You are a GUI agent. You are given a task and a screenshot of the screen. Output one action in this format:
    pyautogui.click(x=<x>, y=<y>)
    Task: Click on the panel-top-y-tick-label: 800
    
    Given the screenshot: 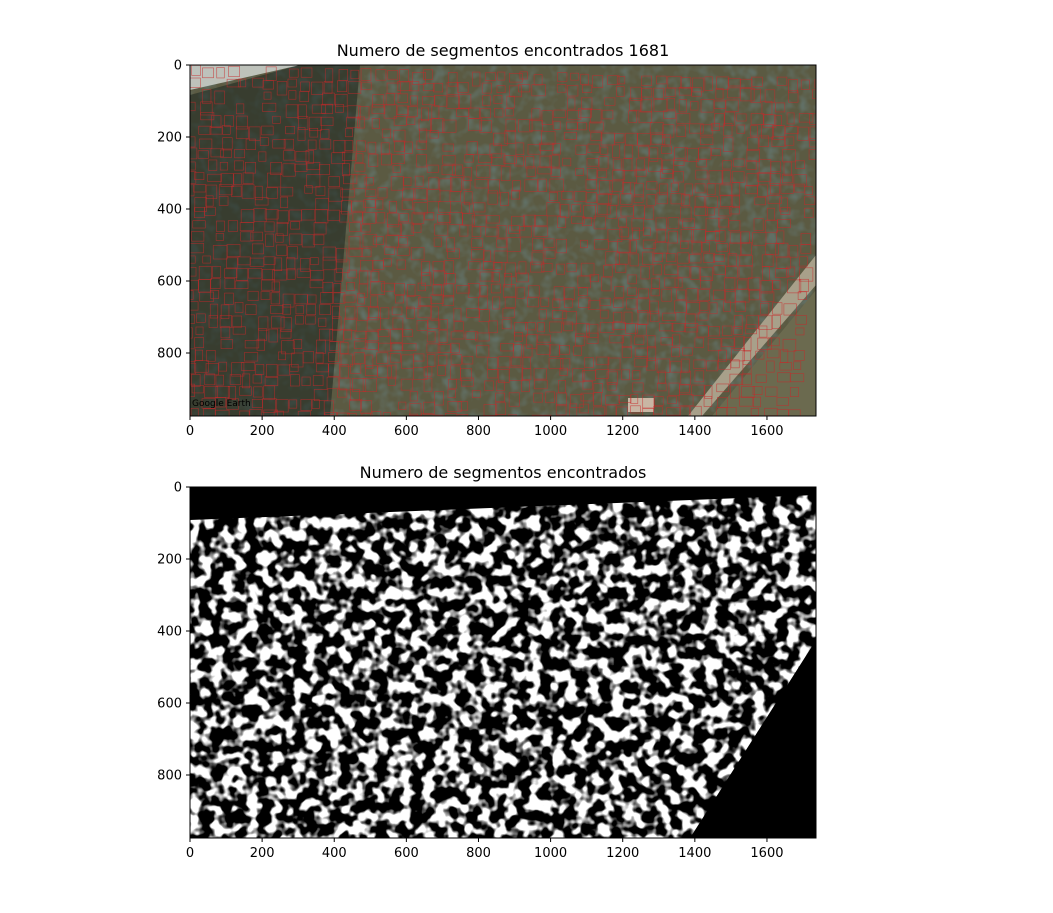 What is the action you would take?
    pyautogui.click(x=169, y=354)
    